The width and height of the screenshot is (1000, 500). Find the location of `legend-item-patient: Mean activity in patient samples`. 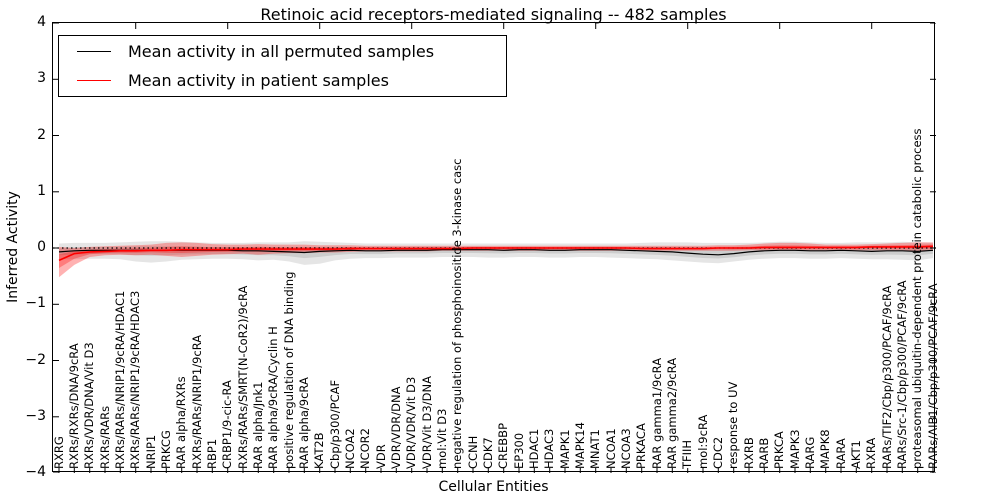

legend-item-patient: Mean activity in patient samples is located at coordinates (282, 81).